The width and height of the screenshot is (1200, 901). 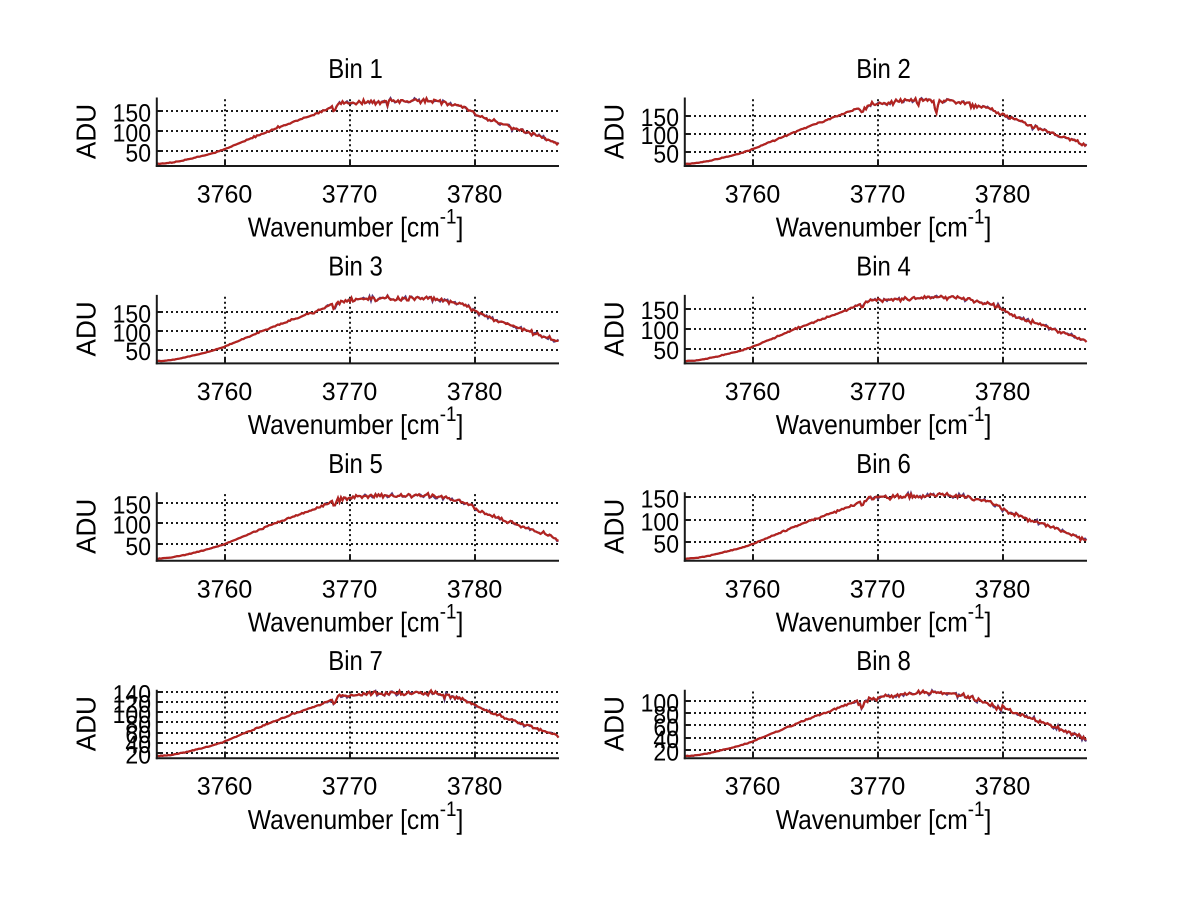 I want to click on svg-text: Bin 7, so click(x=355, y=660).